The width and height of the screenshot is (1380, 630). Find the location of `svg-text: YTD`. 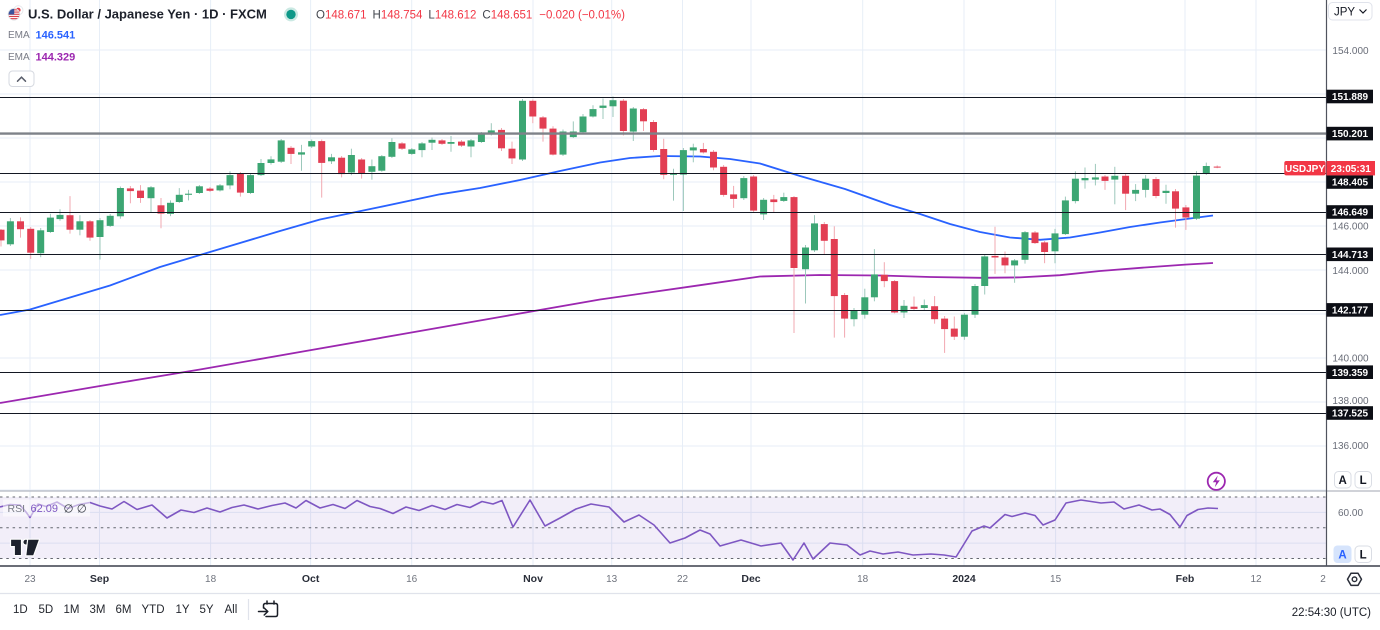

svg-text: YTD is located at coordinates (153, 610).